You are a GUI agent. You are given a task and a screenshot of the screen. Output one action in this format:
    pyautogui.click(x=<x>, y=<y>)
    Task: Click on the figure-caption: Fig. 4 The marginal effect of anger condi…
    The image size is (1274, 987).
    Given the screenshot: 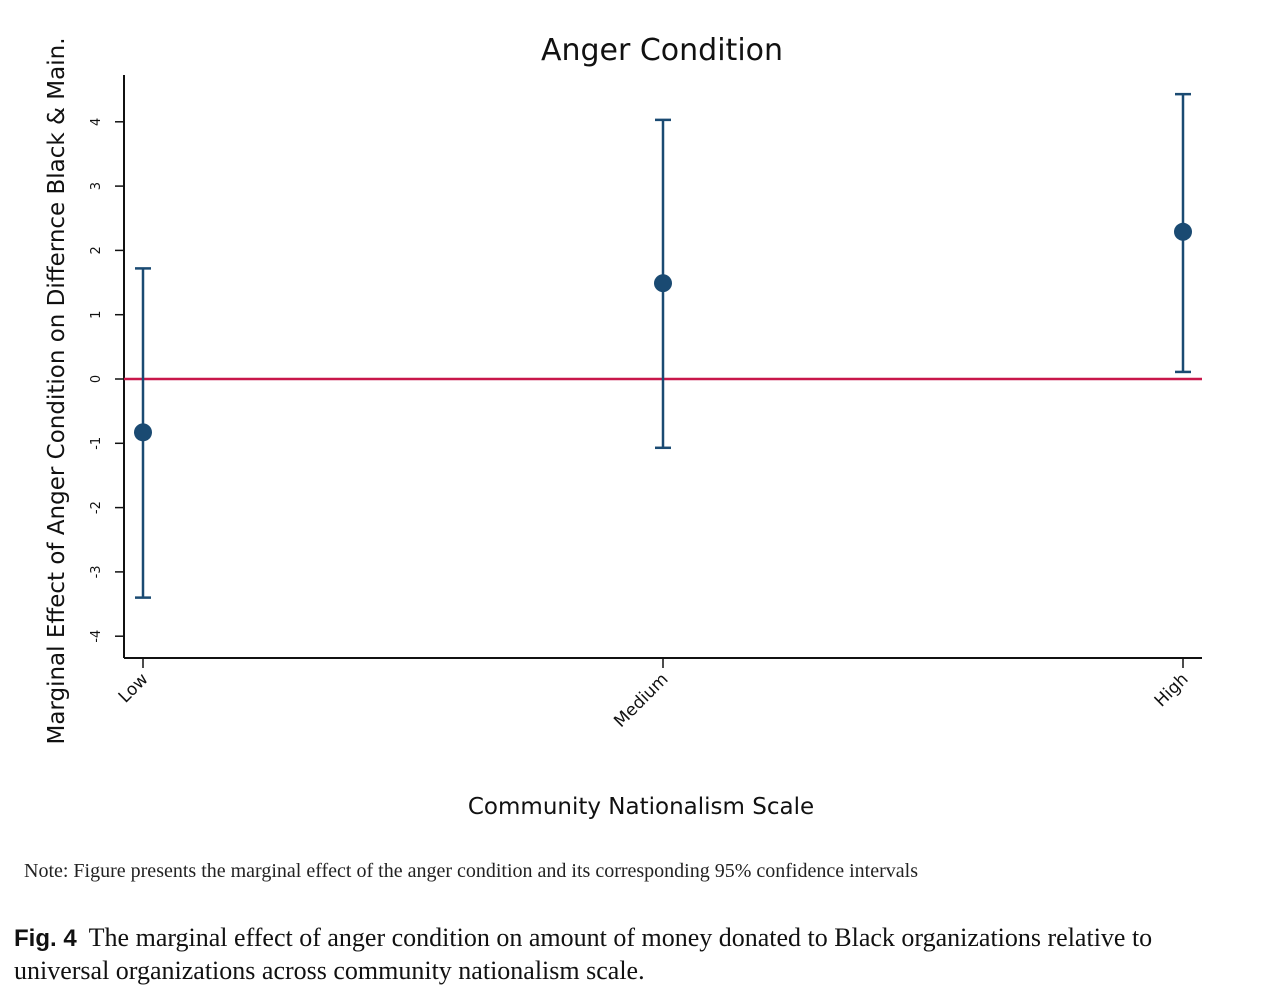 What is the action you would take?
    pyautogui.click(x=629, y=954)
    